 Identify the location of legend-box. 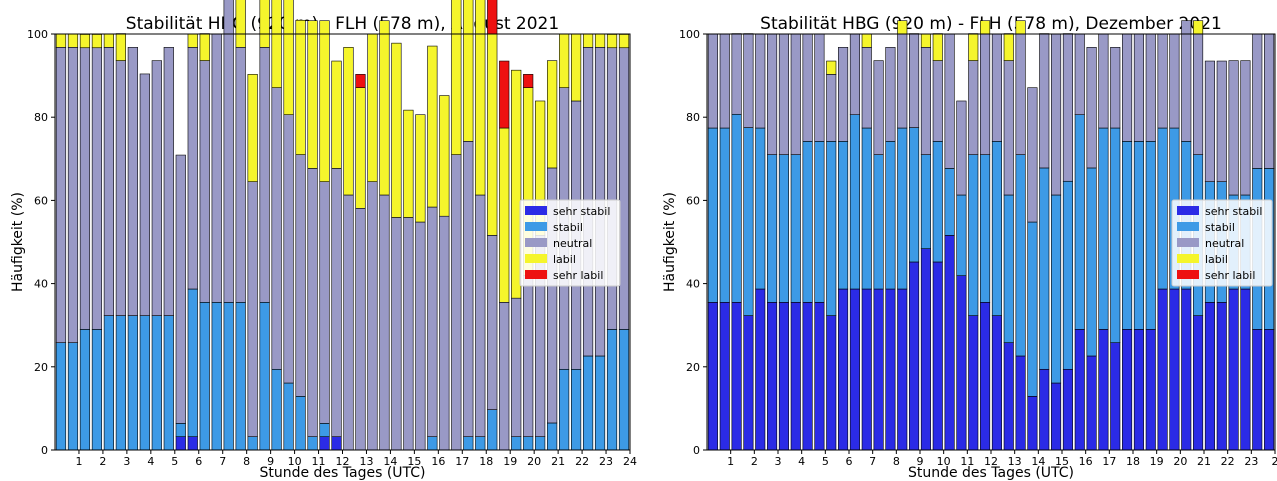
(1222, 243).